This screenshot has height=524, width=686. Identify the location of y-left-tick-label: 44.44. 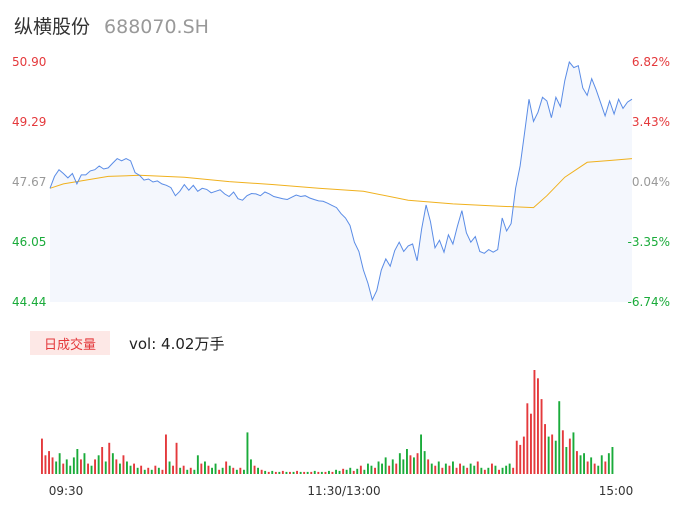
(29, 302).